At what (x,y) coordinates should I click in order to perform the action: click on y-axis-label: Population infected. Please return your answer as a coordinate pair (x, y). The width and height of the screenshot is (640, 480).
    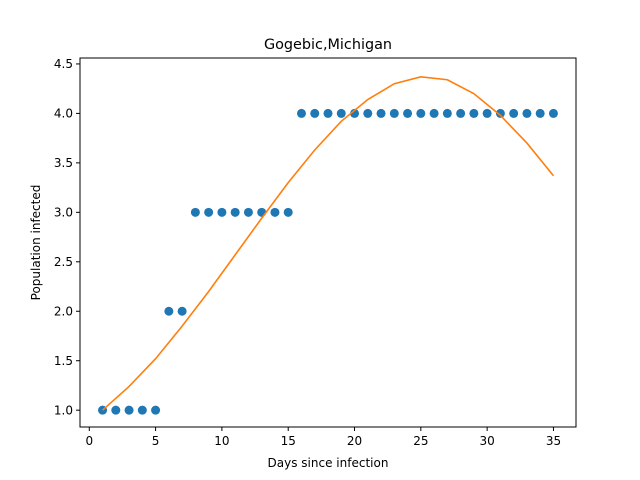
    Looking at the image, I should click on (36, 243).